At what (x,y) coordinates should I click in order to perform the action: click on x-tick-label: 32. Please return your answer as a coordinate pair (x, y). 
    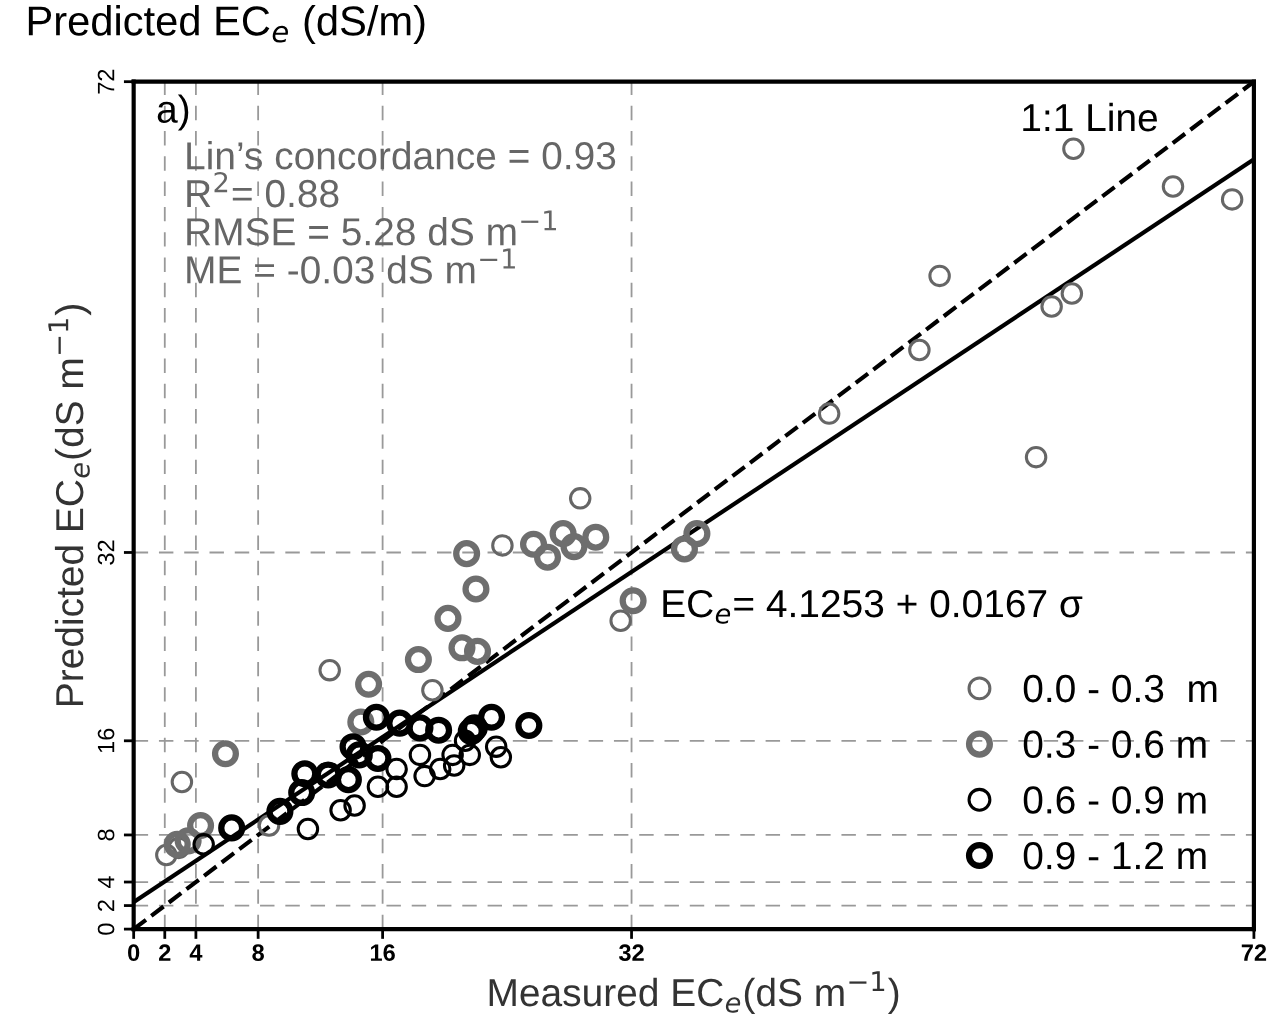
    Looking at the image, I should click on (631, 953).